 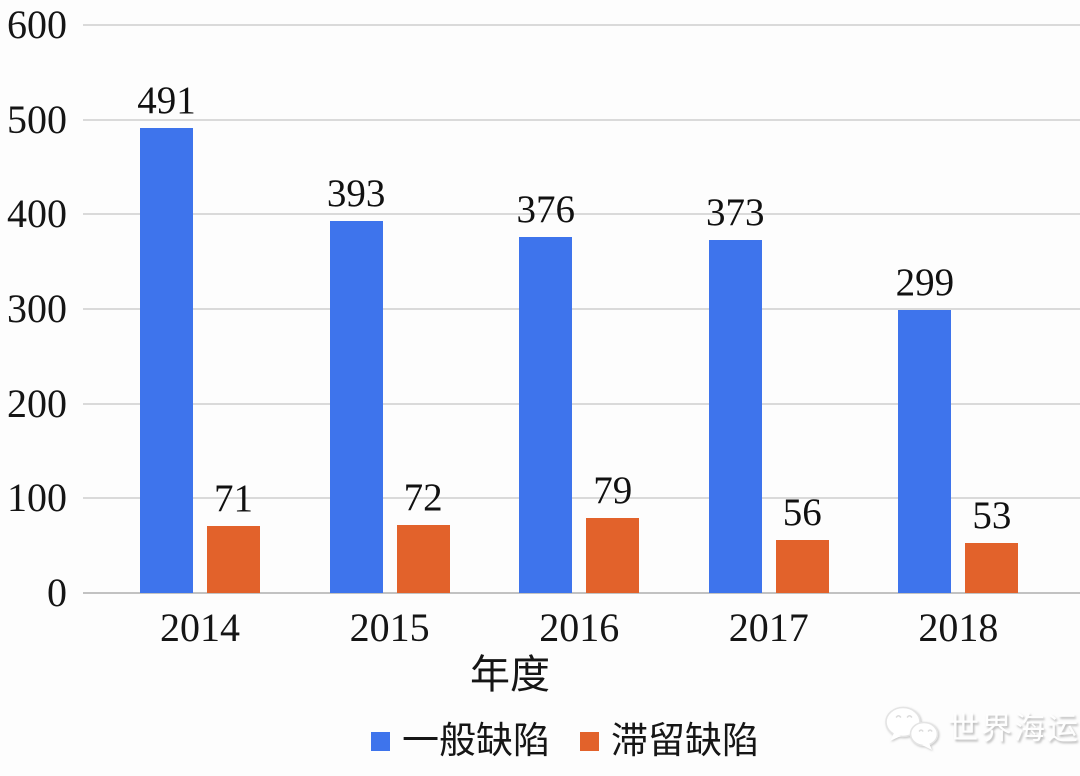 I want to click on bar-value-label-general-2014: 491, so click(x=166, y=101).